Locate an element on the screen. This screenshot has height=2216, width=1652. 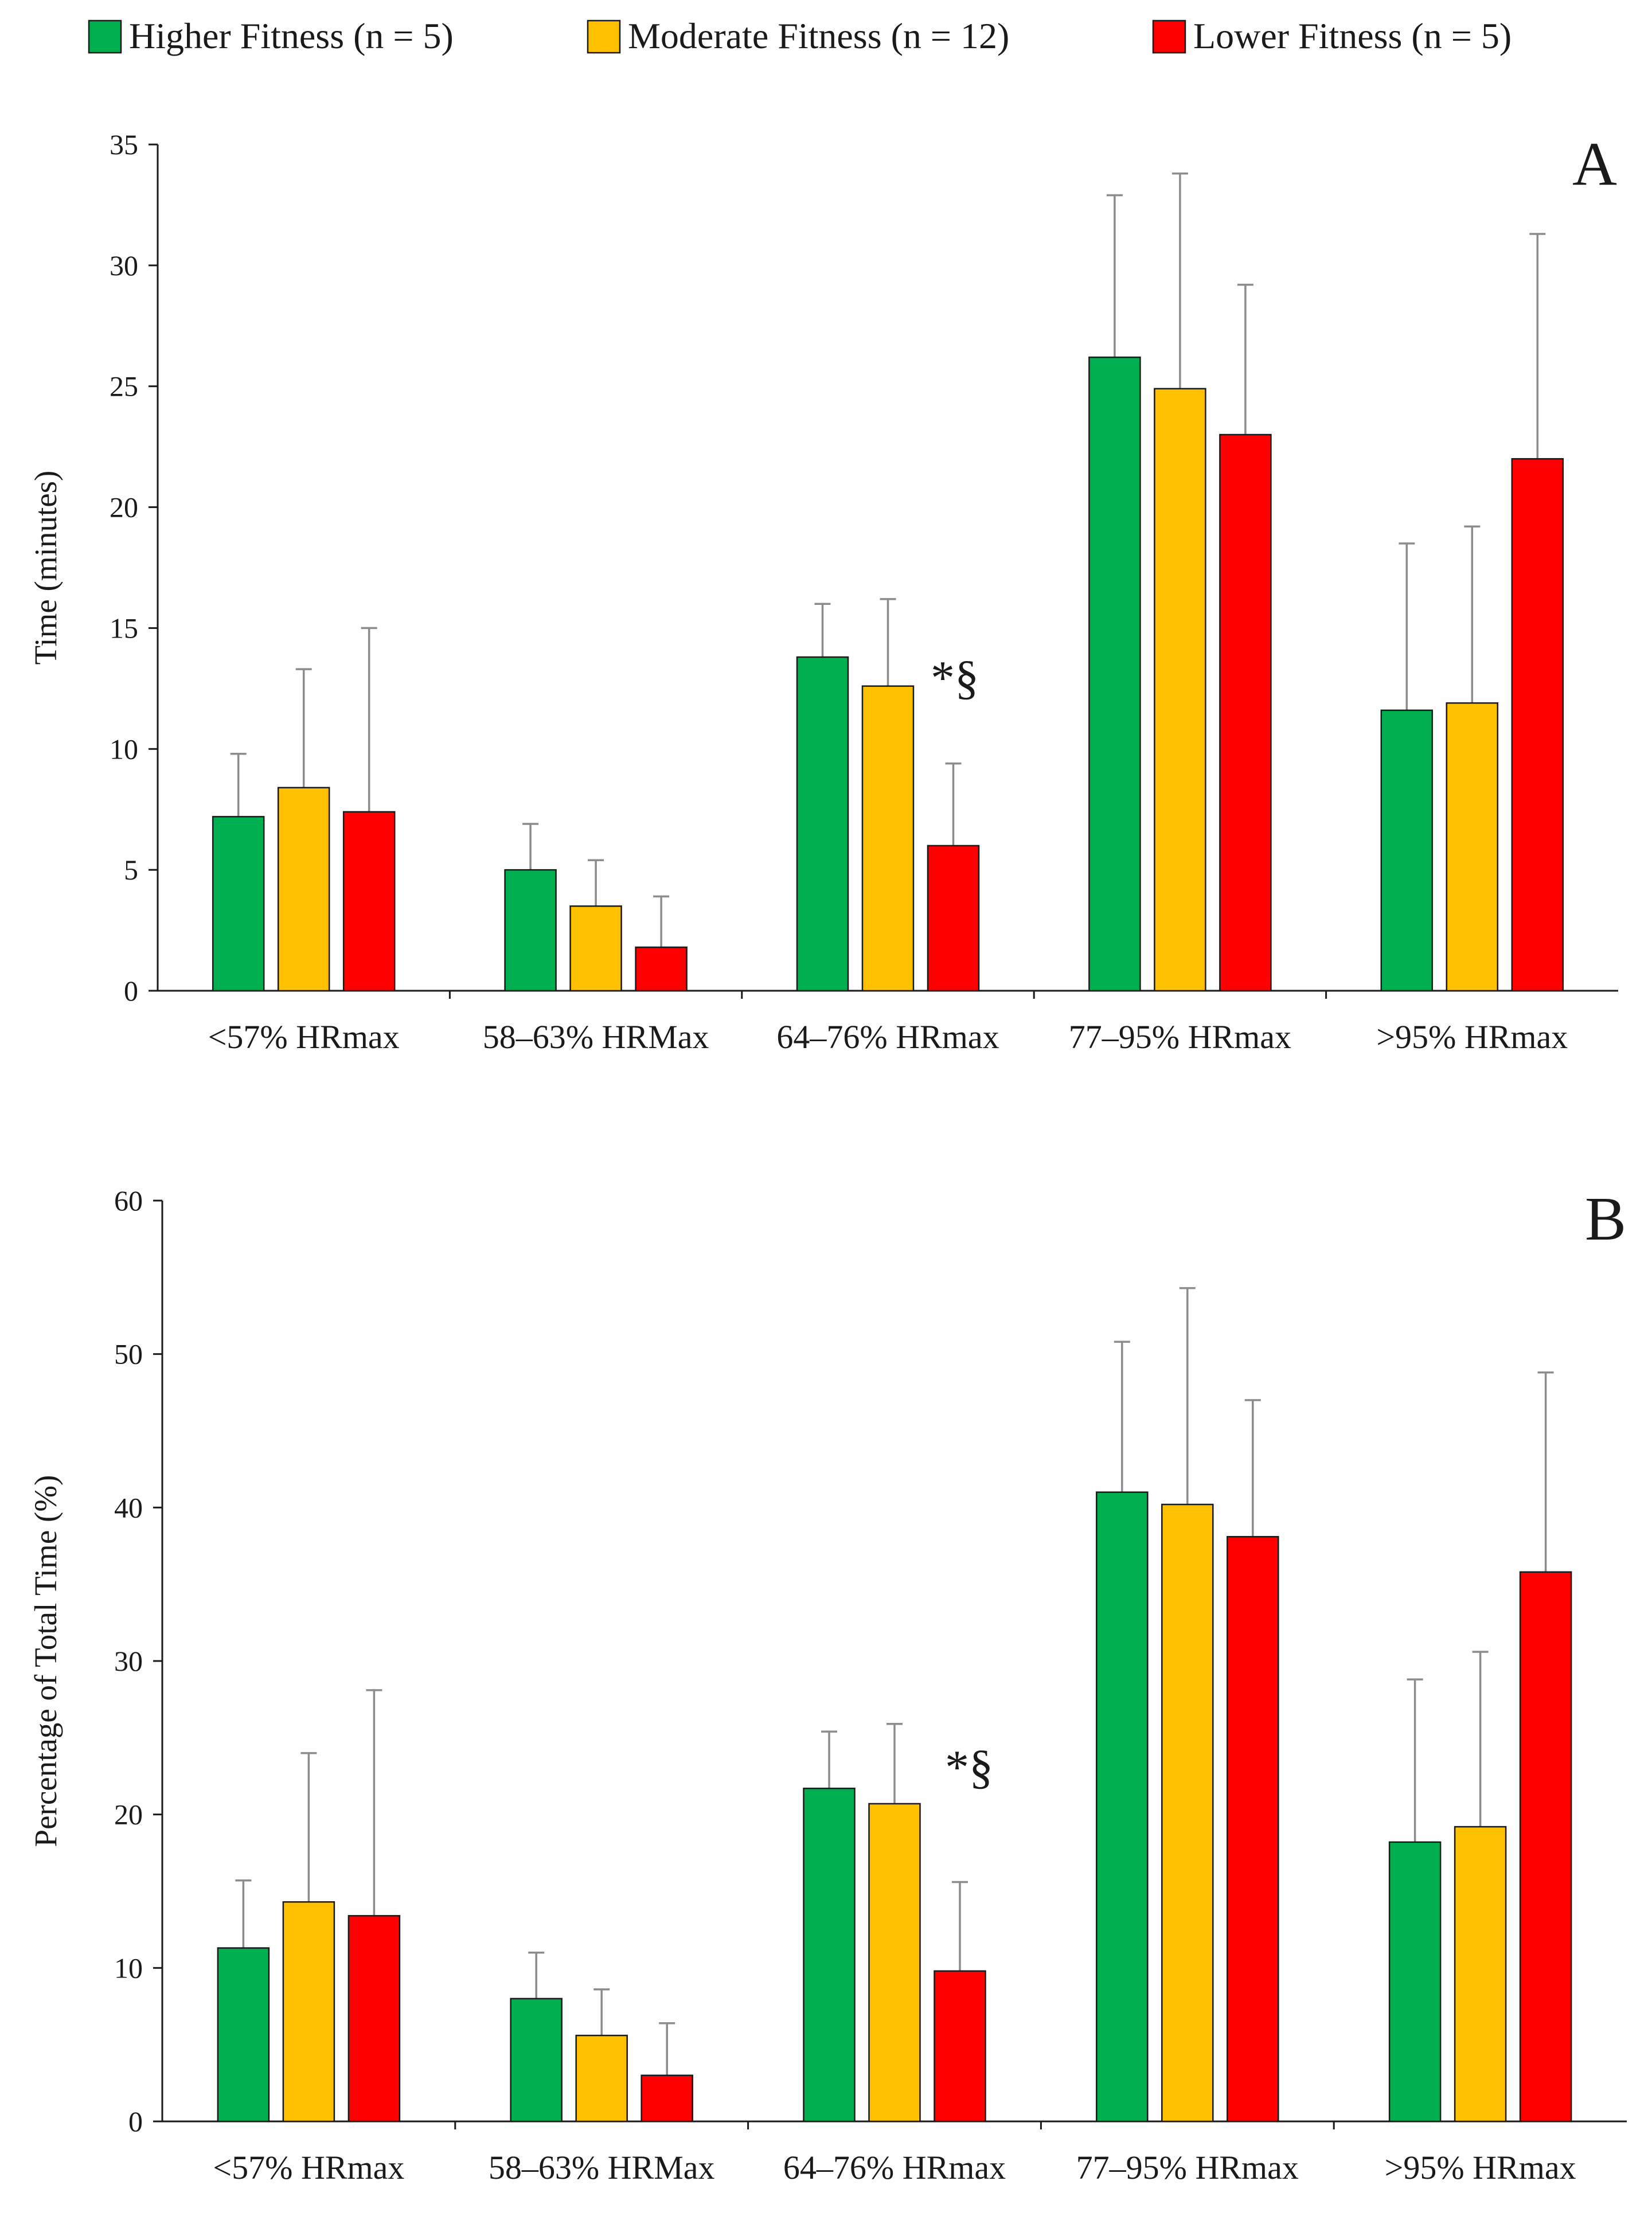
panel-letter-b: B is located at coordinates (1606, 1219).